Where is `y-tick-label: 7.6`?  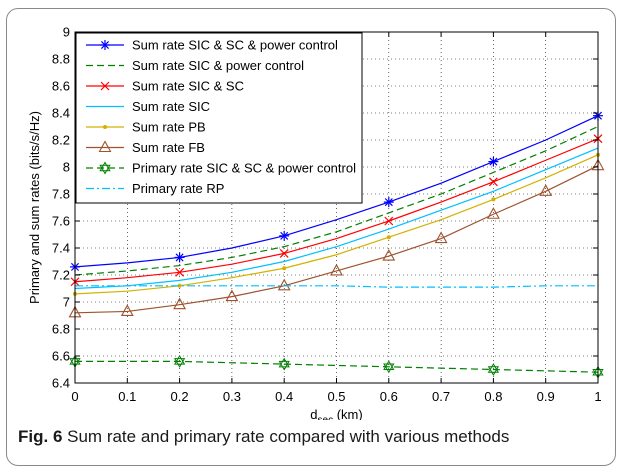
y-tick-label: 7.6 is located at coordinates (61, 221).